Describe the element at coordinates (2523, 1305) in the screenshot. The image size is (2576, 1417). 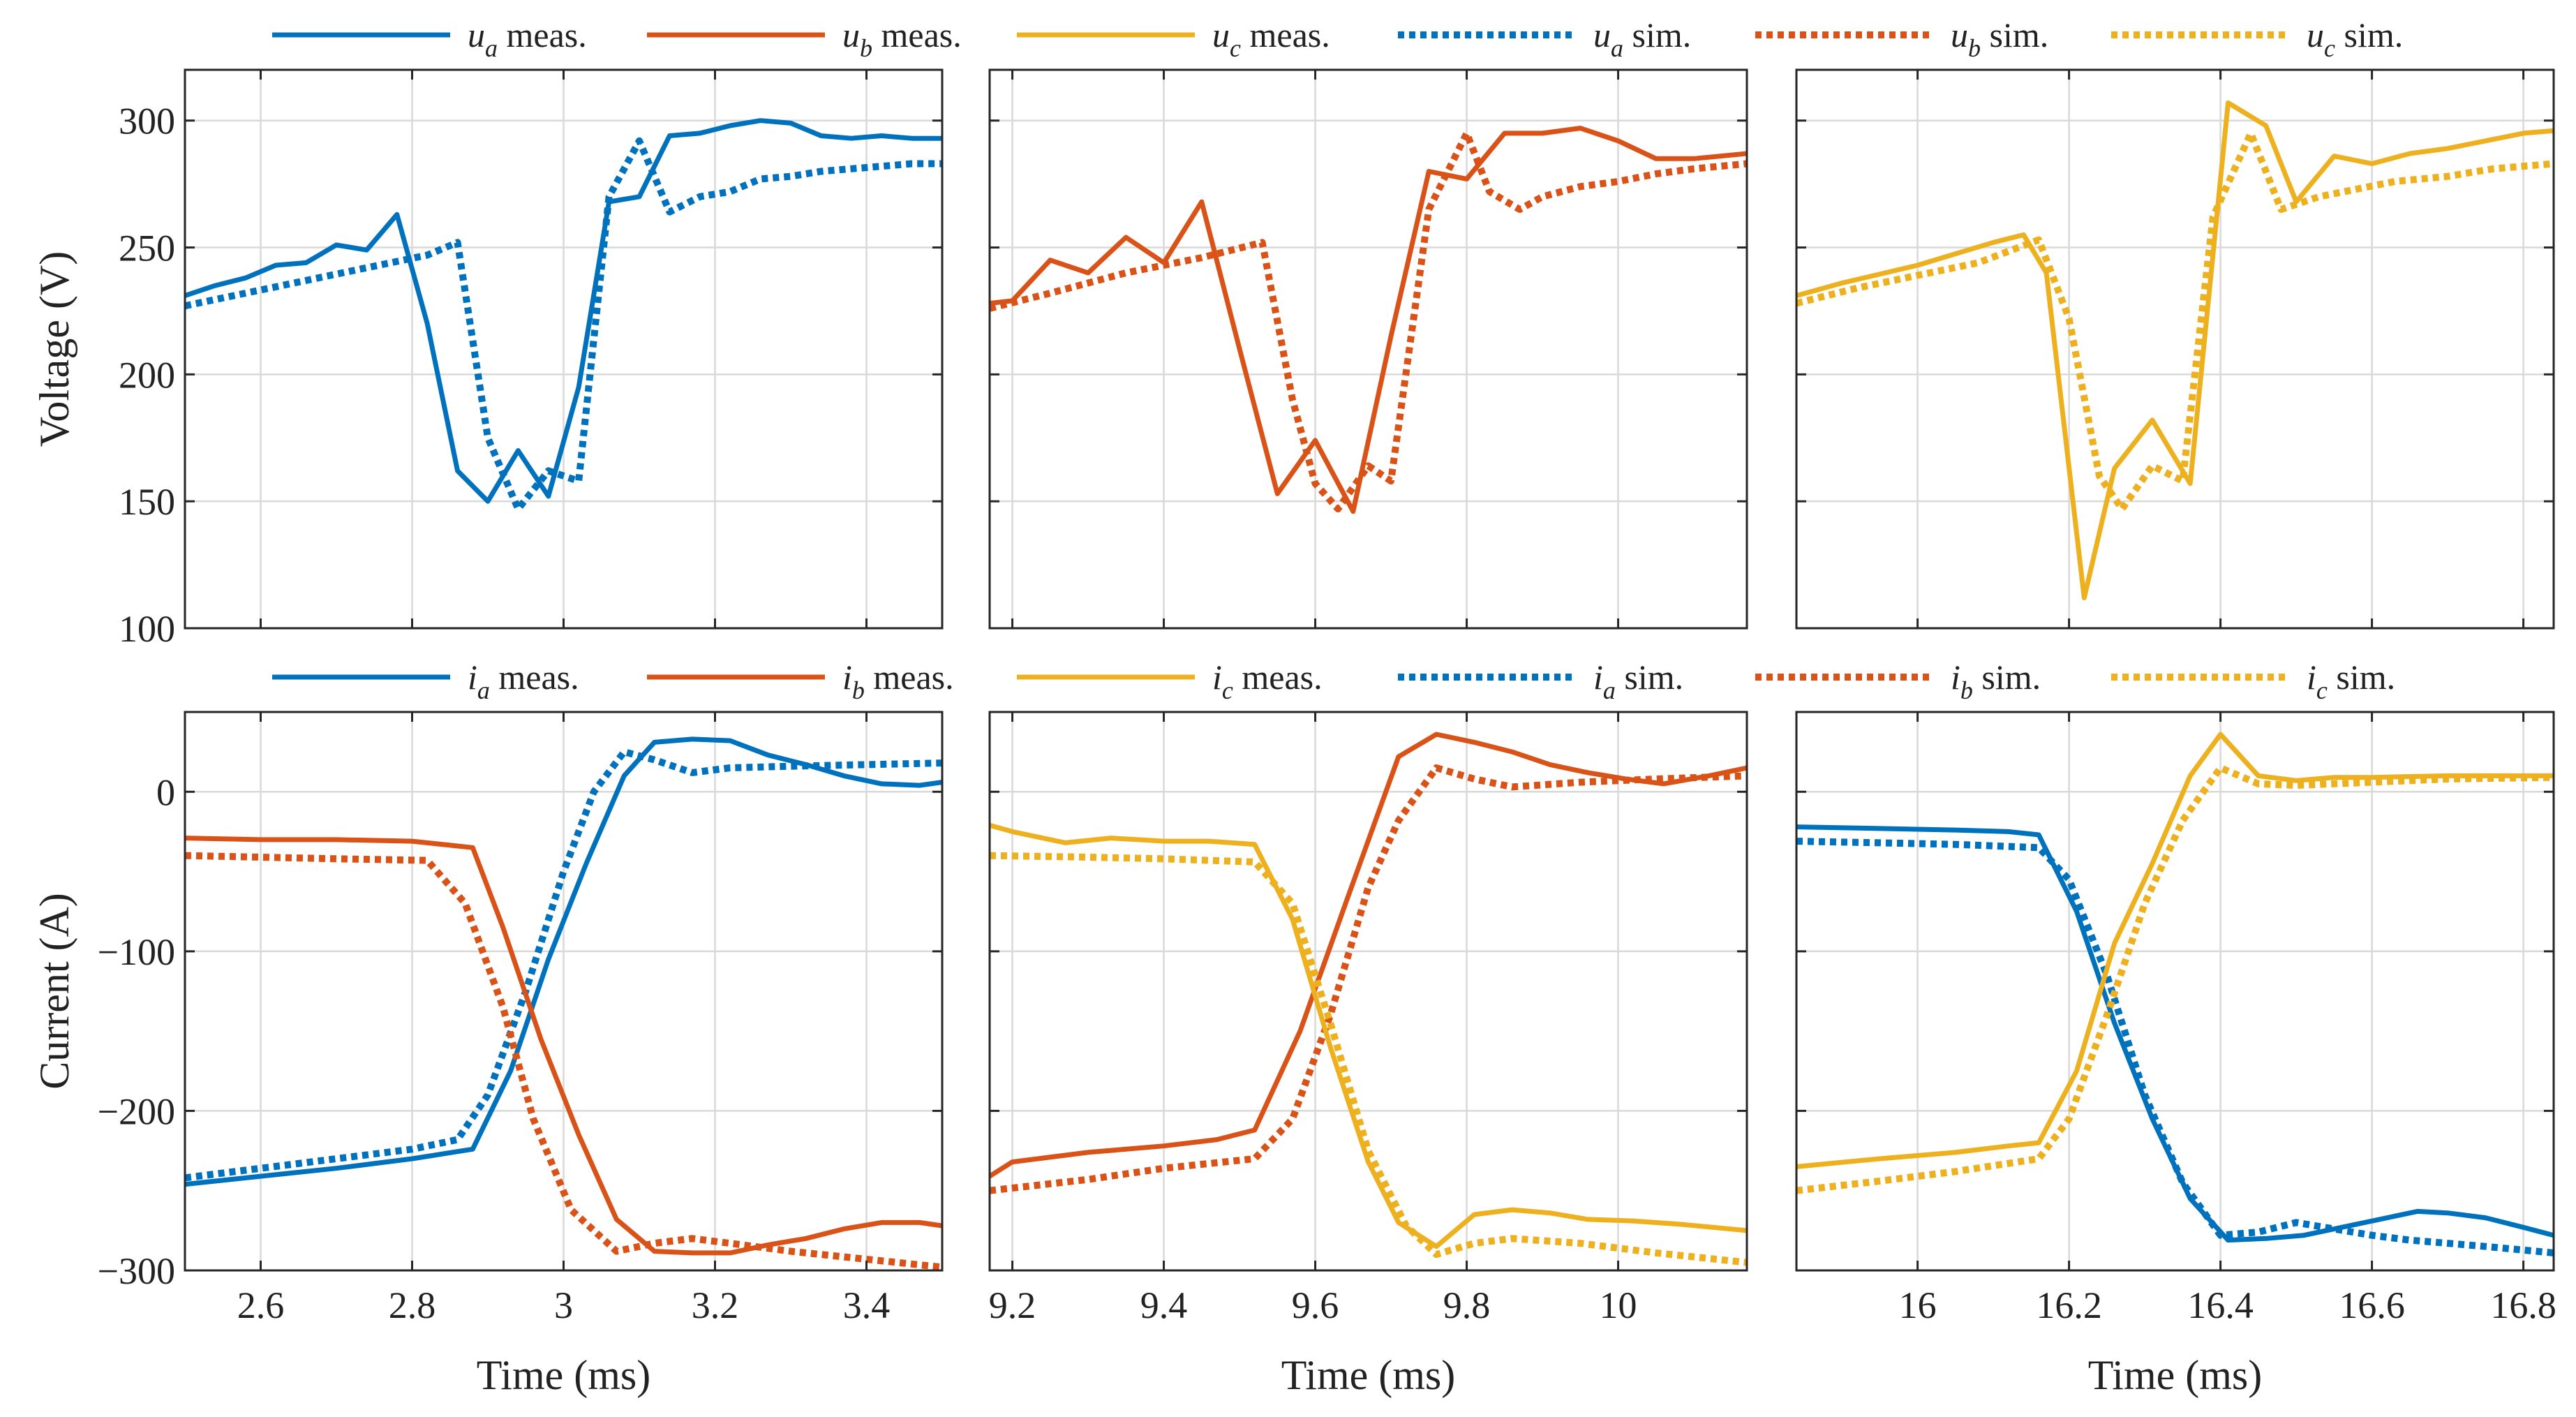
I see `x-tick-label: 16.8` at that location.